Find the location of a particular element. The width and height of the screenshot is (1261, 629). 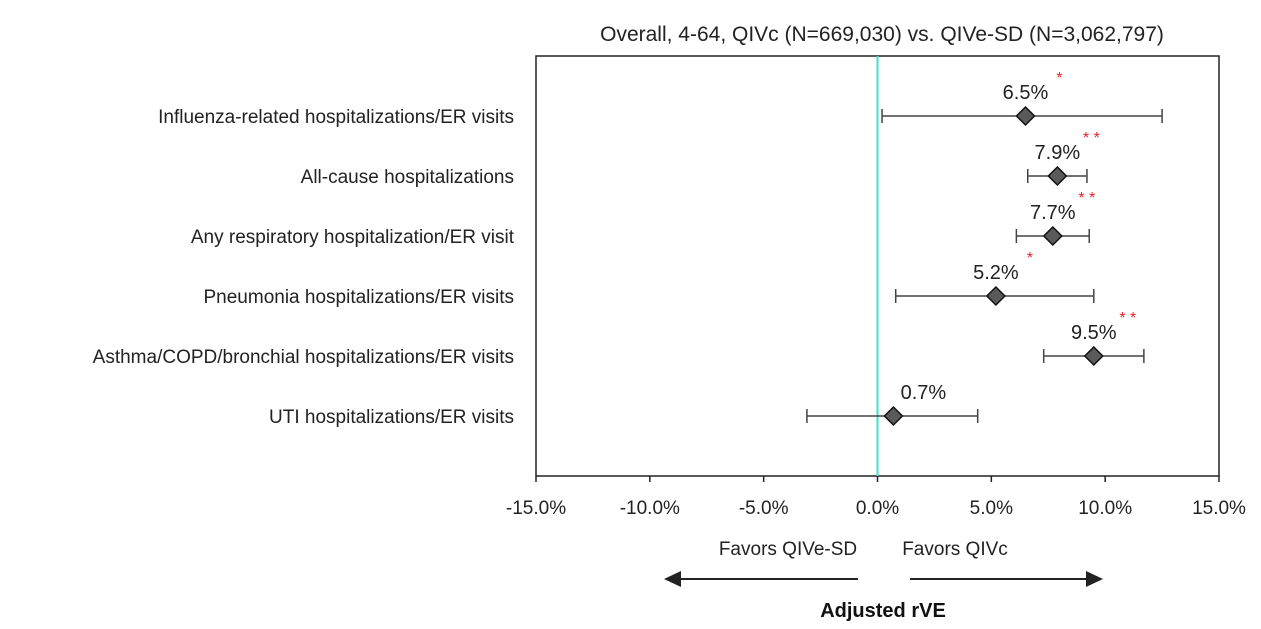

x-tick-label: 15.0% is located at coordinates (1219, 508).